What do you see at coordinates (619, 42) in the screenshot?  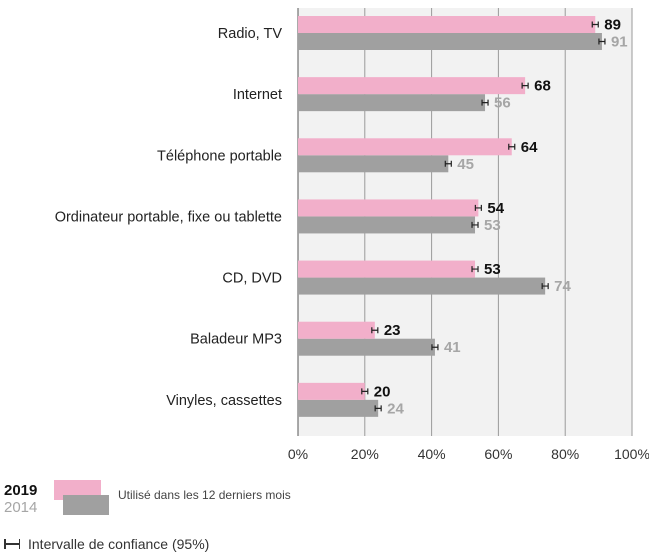 I see `value-label-2014: 91` at bounding box center [619, 42].